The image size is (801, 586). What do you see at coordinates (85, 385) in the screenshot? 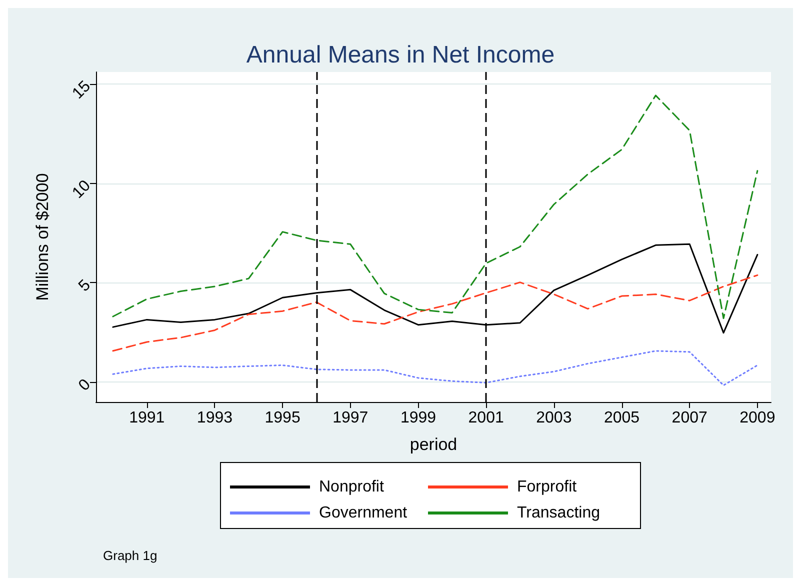
I see `y-tick-label: 0` at bounding box center [85, 385].